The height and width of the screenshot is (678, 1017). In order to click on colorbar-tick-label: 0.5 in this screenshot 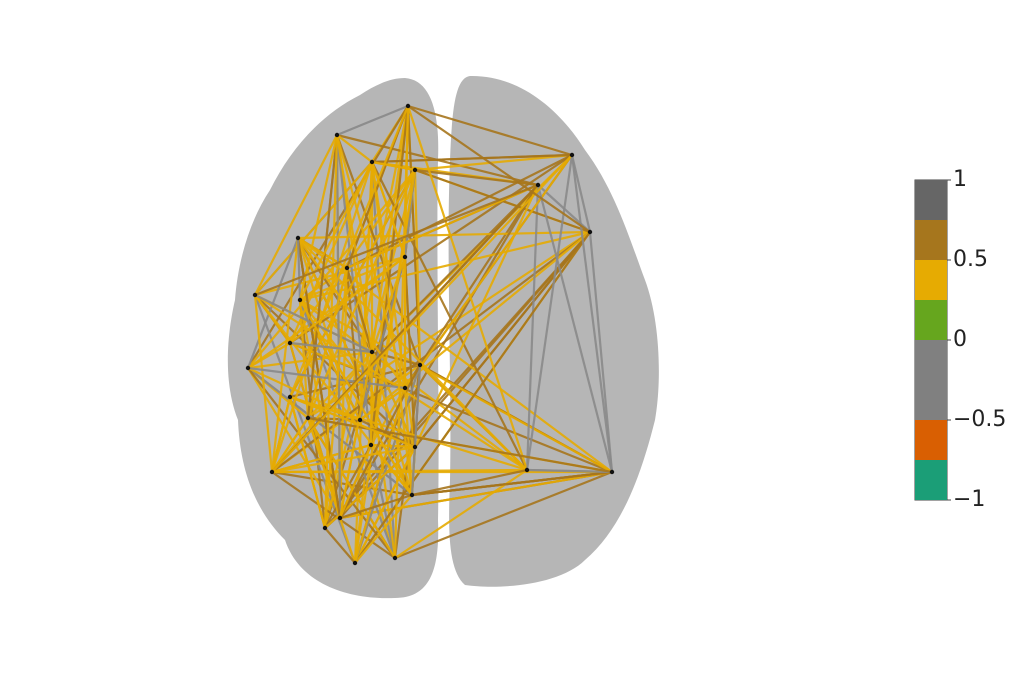, I will do `click(970, 259)`.